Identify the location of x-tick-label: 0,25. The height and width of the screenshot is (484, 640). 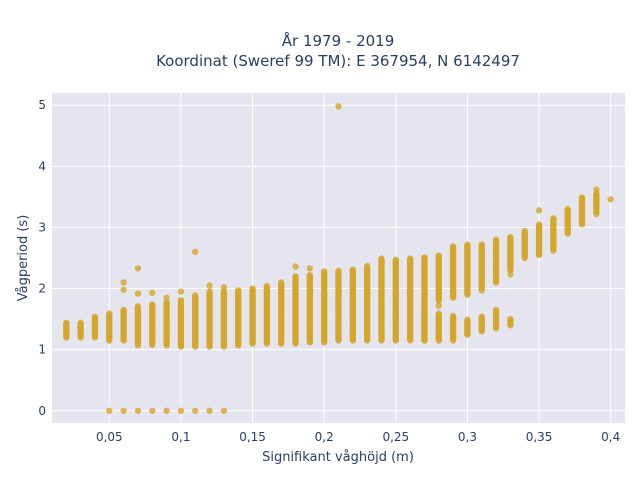
(395, 437).